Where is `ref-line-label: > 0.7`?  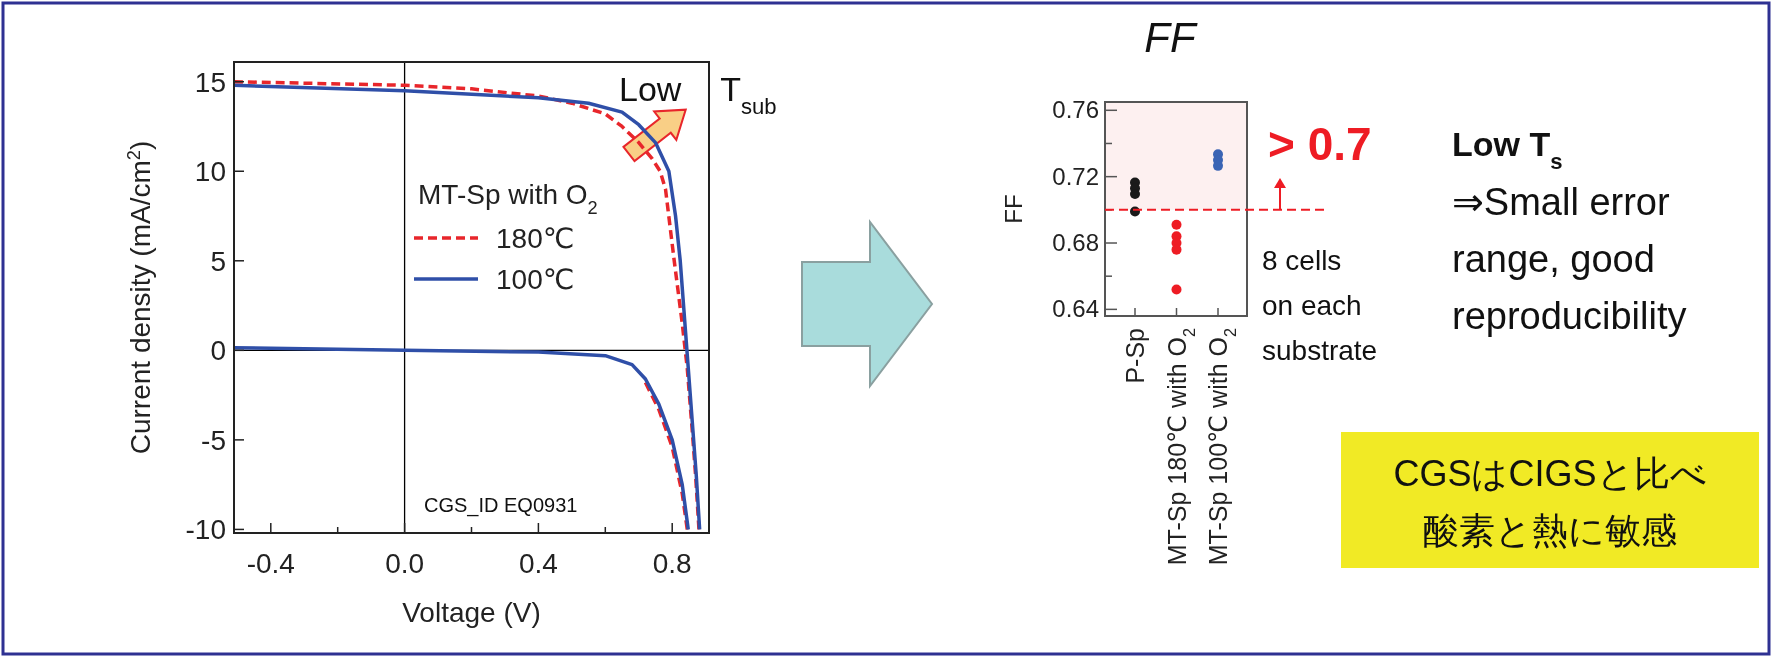 ref-line-label: > 0.7 is located at coordinates (1320, 144).